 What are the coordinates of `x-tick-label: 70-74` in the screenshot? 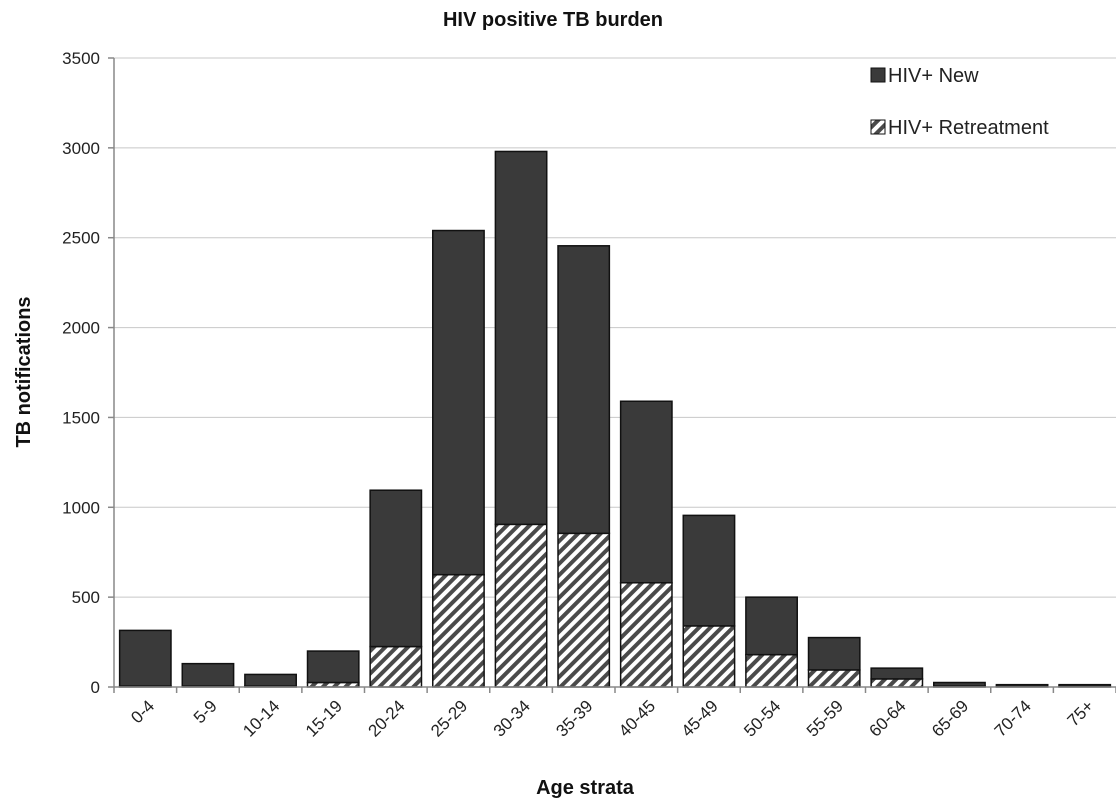 It's located at (1013, 718).